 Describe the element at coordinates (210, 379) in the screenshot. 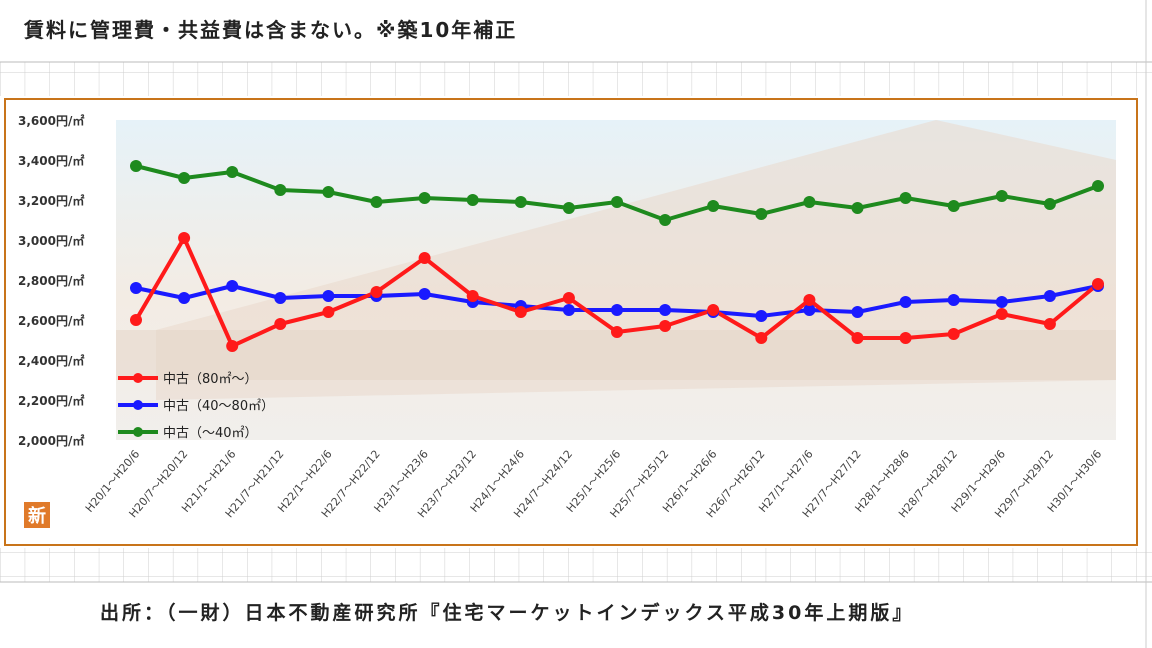

I see `legend-label: 中古（80㎡～）` at that location.